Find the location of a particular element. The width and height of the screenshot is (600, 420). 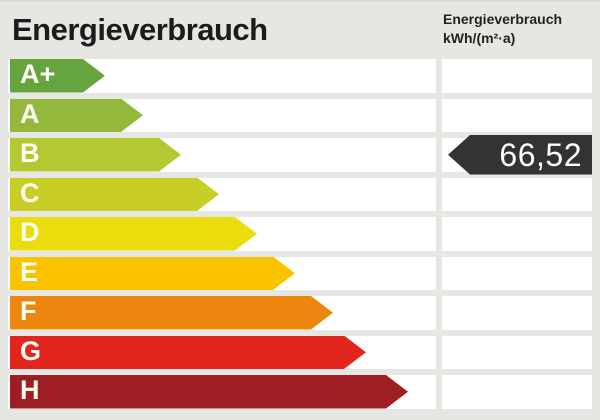

scale-cell: D is located at coordinates (222, 234).